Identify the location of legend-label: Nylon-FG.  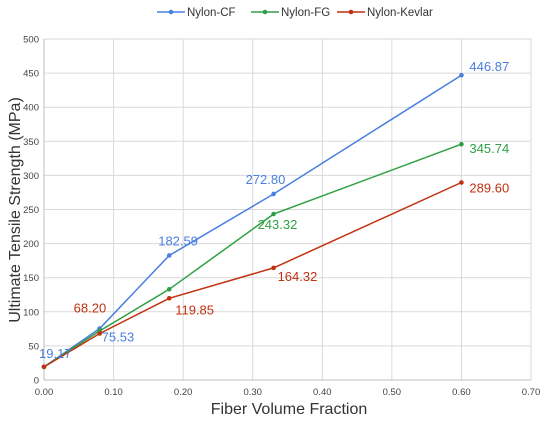
(305, 13).